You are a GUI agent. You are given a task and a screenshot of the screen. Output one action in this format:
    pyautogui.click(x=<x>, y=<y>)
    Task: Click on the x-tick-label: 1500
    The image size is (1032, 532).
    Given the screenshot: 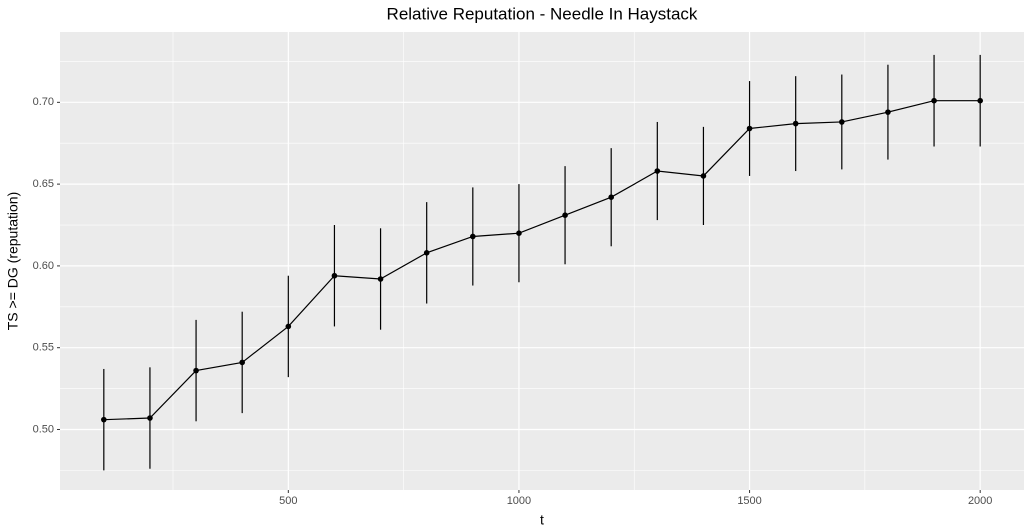 What is the action you would take?
    pyautogui.click(x=749, y=501)
    